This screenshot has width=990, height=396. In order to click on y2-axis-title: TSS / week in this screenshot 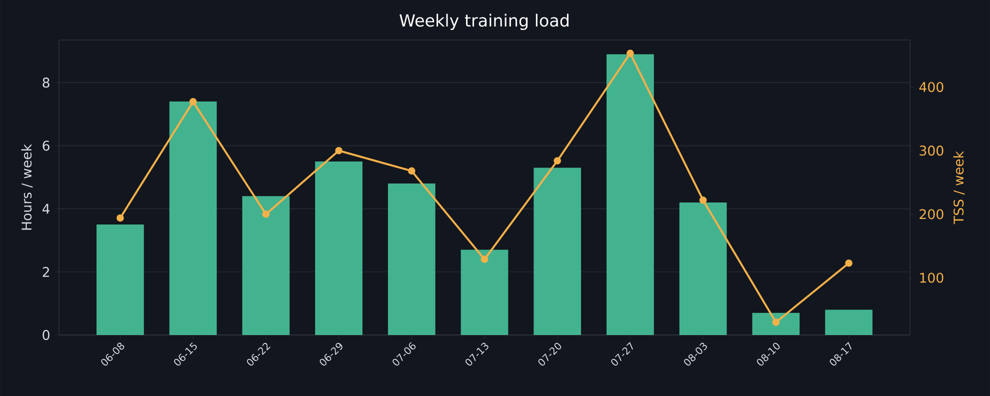, I will do `click(959, 187)`.